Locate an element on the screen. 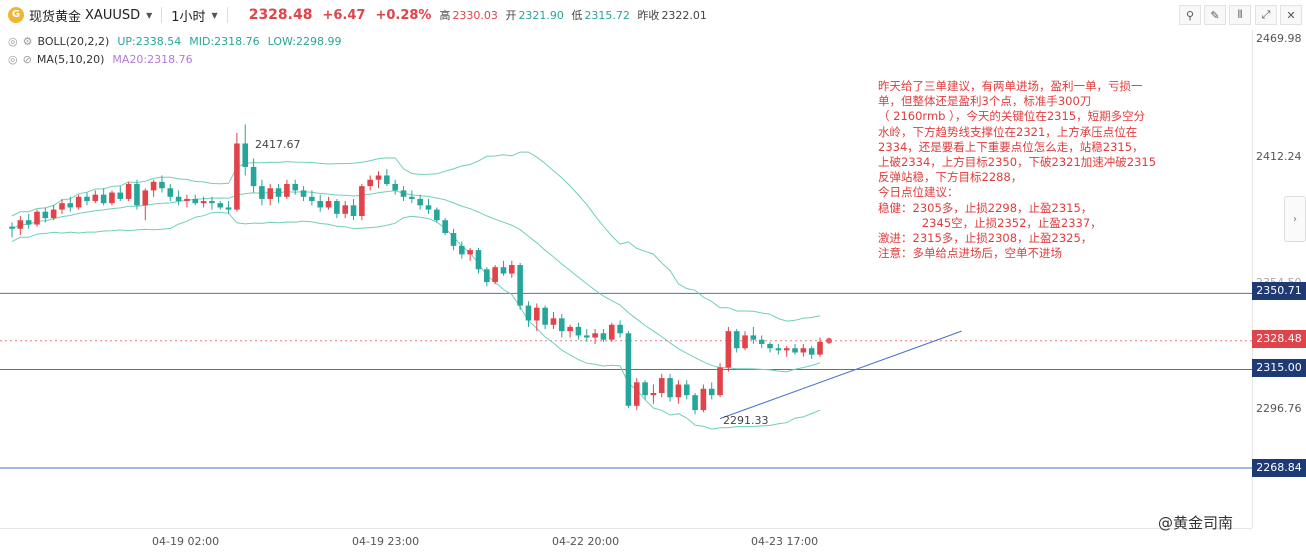 Image resolution: width=1306 pixels, height=557 pixels. peak-label: 2417.67 is located at coordinates (278, 144).